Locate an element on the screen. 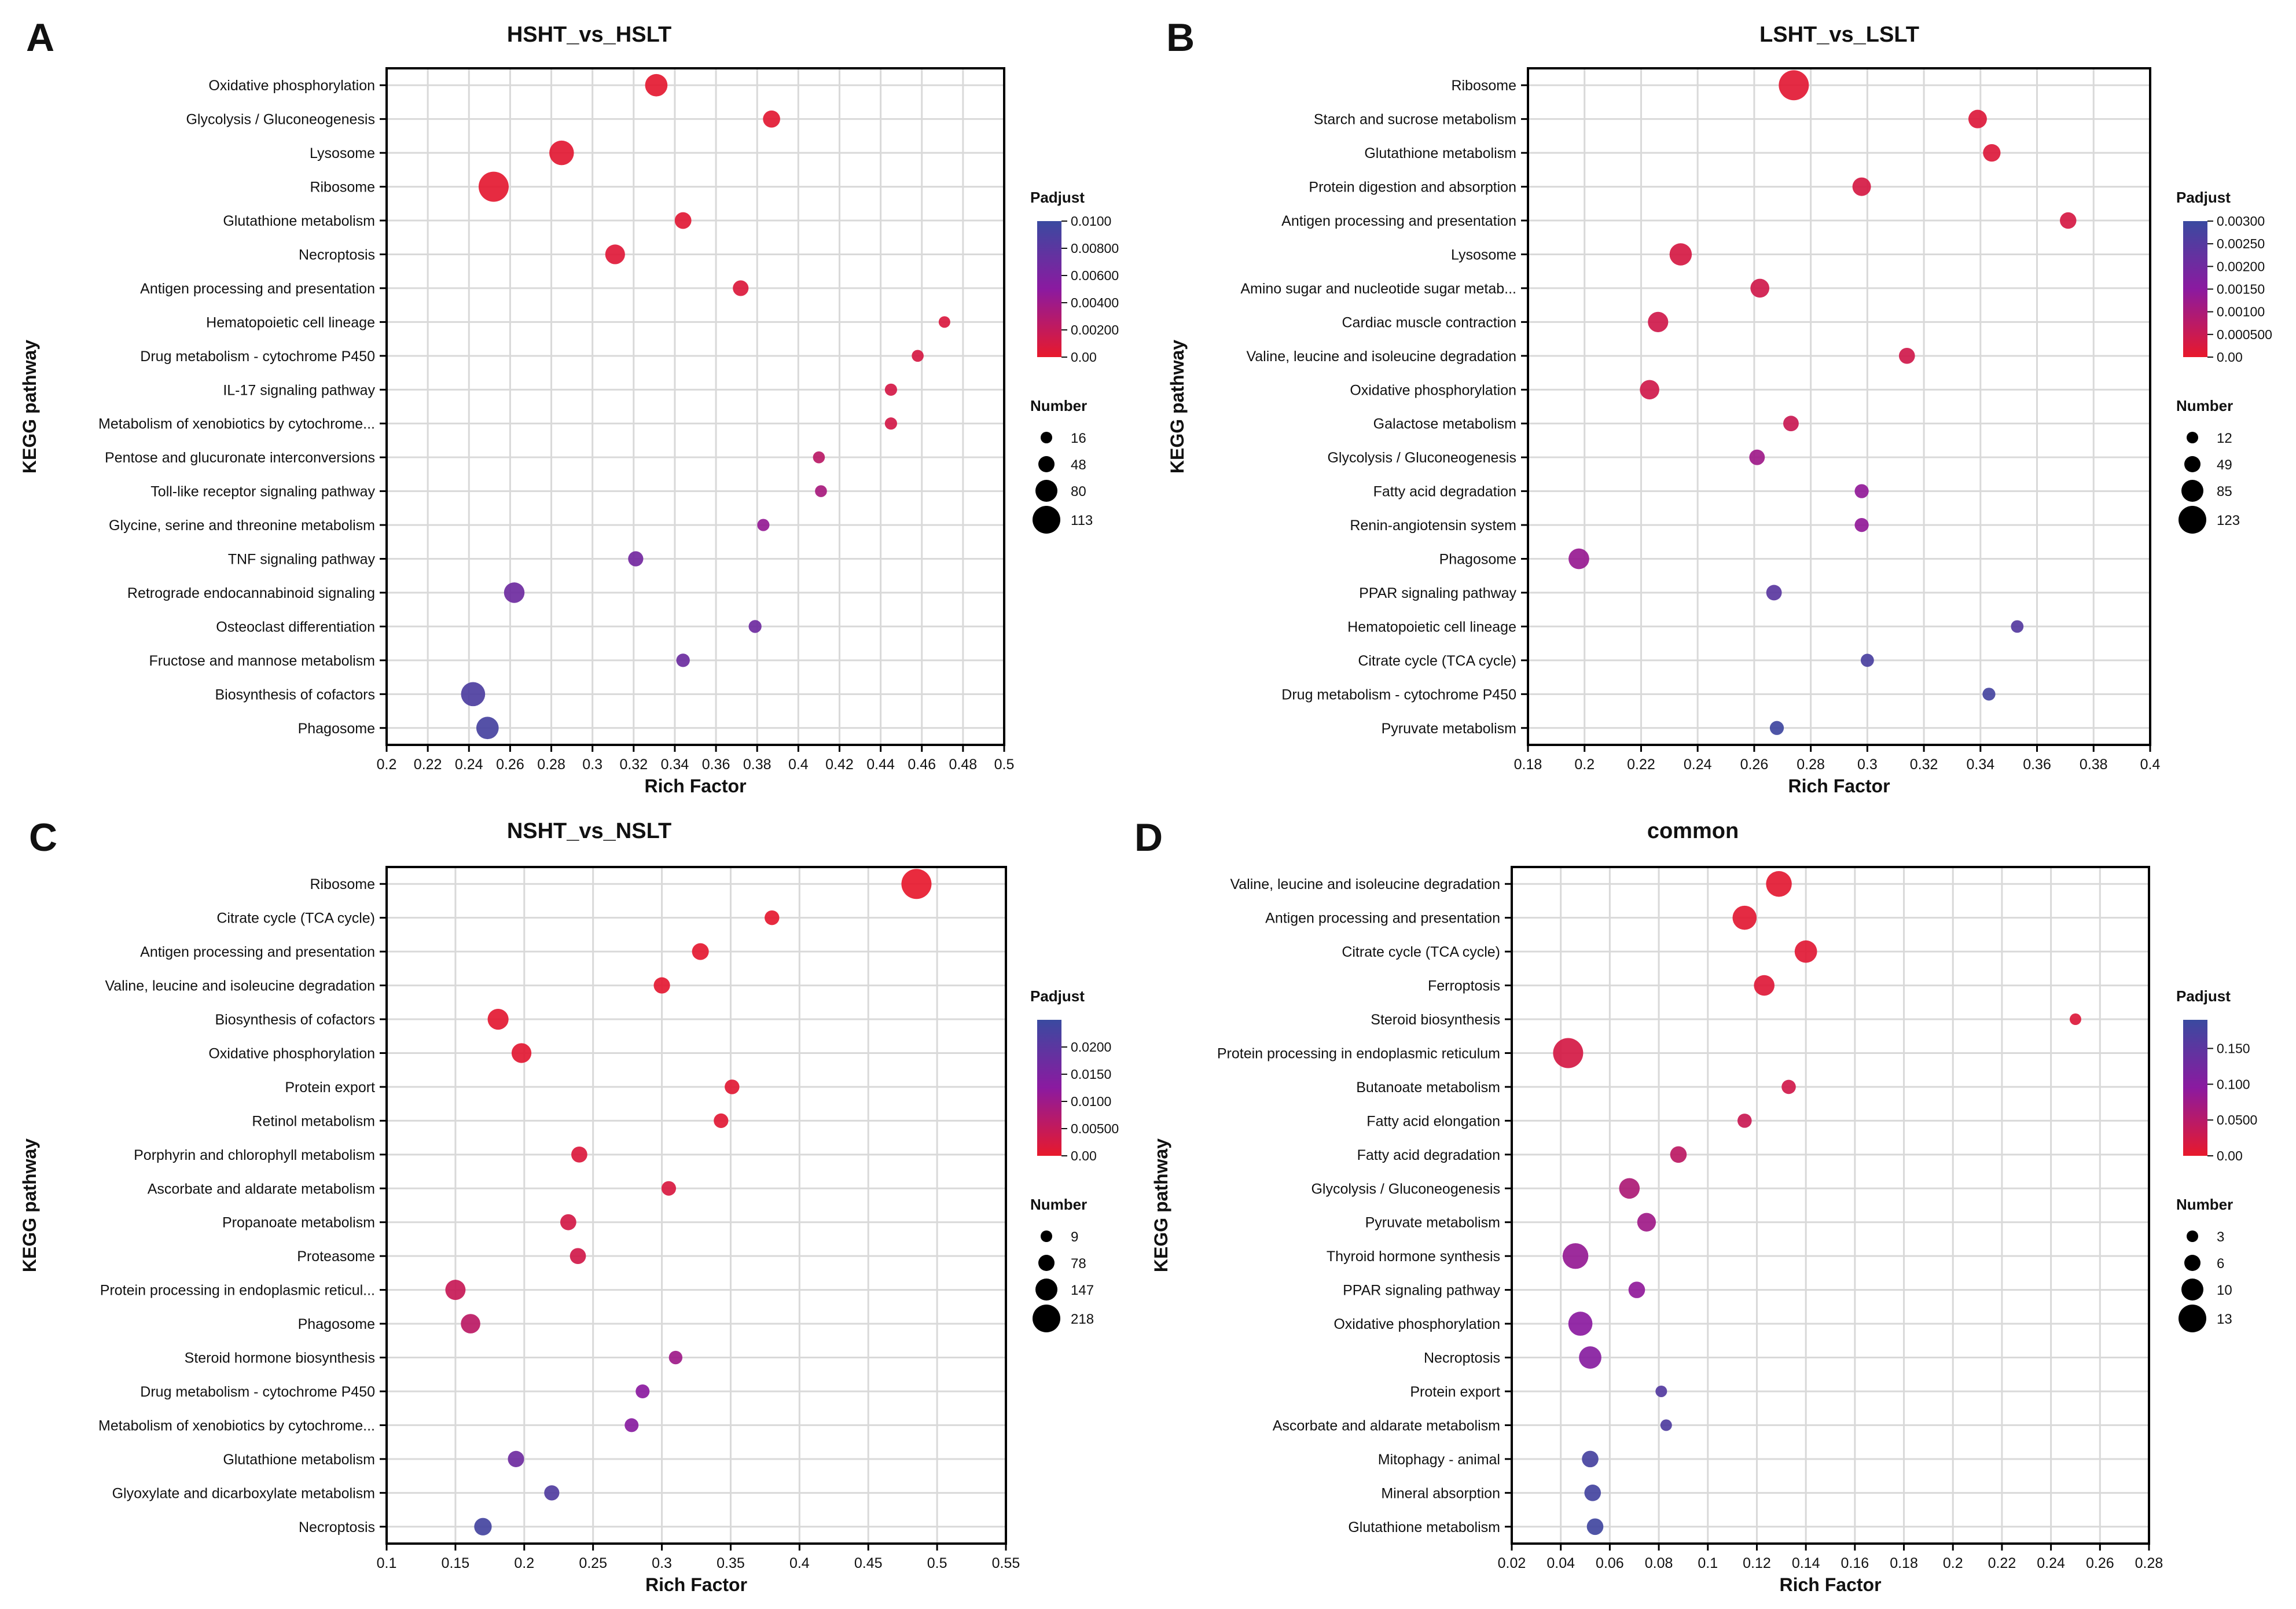  y-tick-label-pathway: Ascorbate and aldarate metabolism is located at coordinates (261, 1189).